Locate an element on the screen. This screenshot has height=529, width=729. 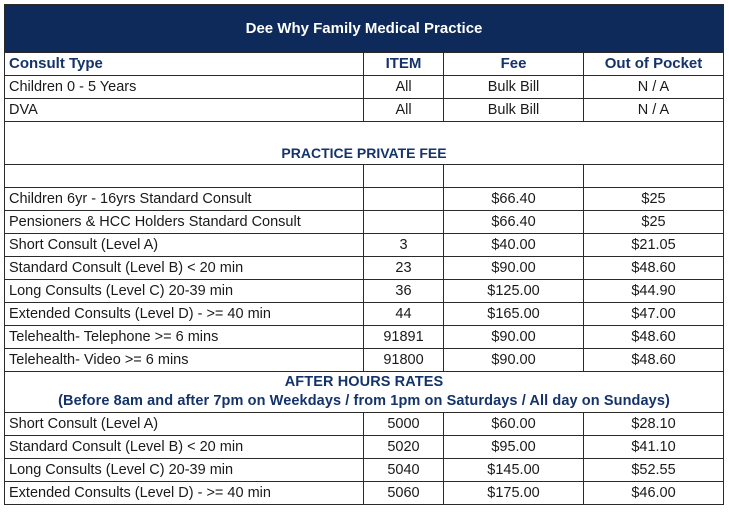
item-cell: 23 is located at coordinates (403, 268).